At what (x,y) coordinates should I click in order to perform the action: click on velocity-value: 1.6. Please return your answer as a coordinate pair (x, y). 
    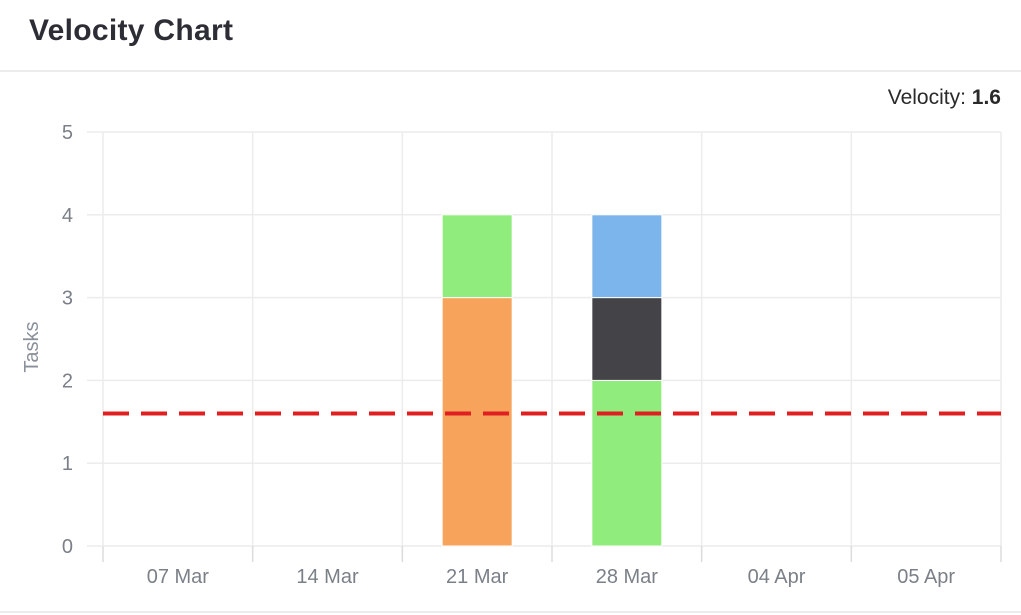
    Looking at the image, I should click on (986, 97).